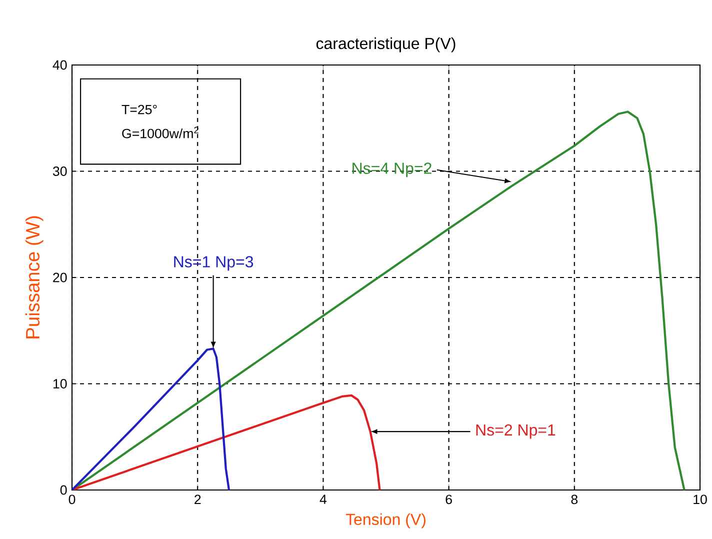 The image size is (712, 539). What do you see at coordinates (386, 44) in the screenshot?
I see `chart-title: caracteristique P(V)` at bounding box center [386, 44].